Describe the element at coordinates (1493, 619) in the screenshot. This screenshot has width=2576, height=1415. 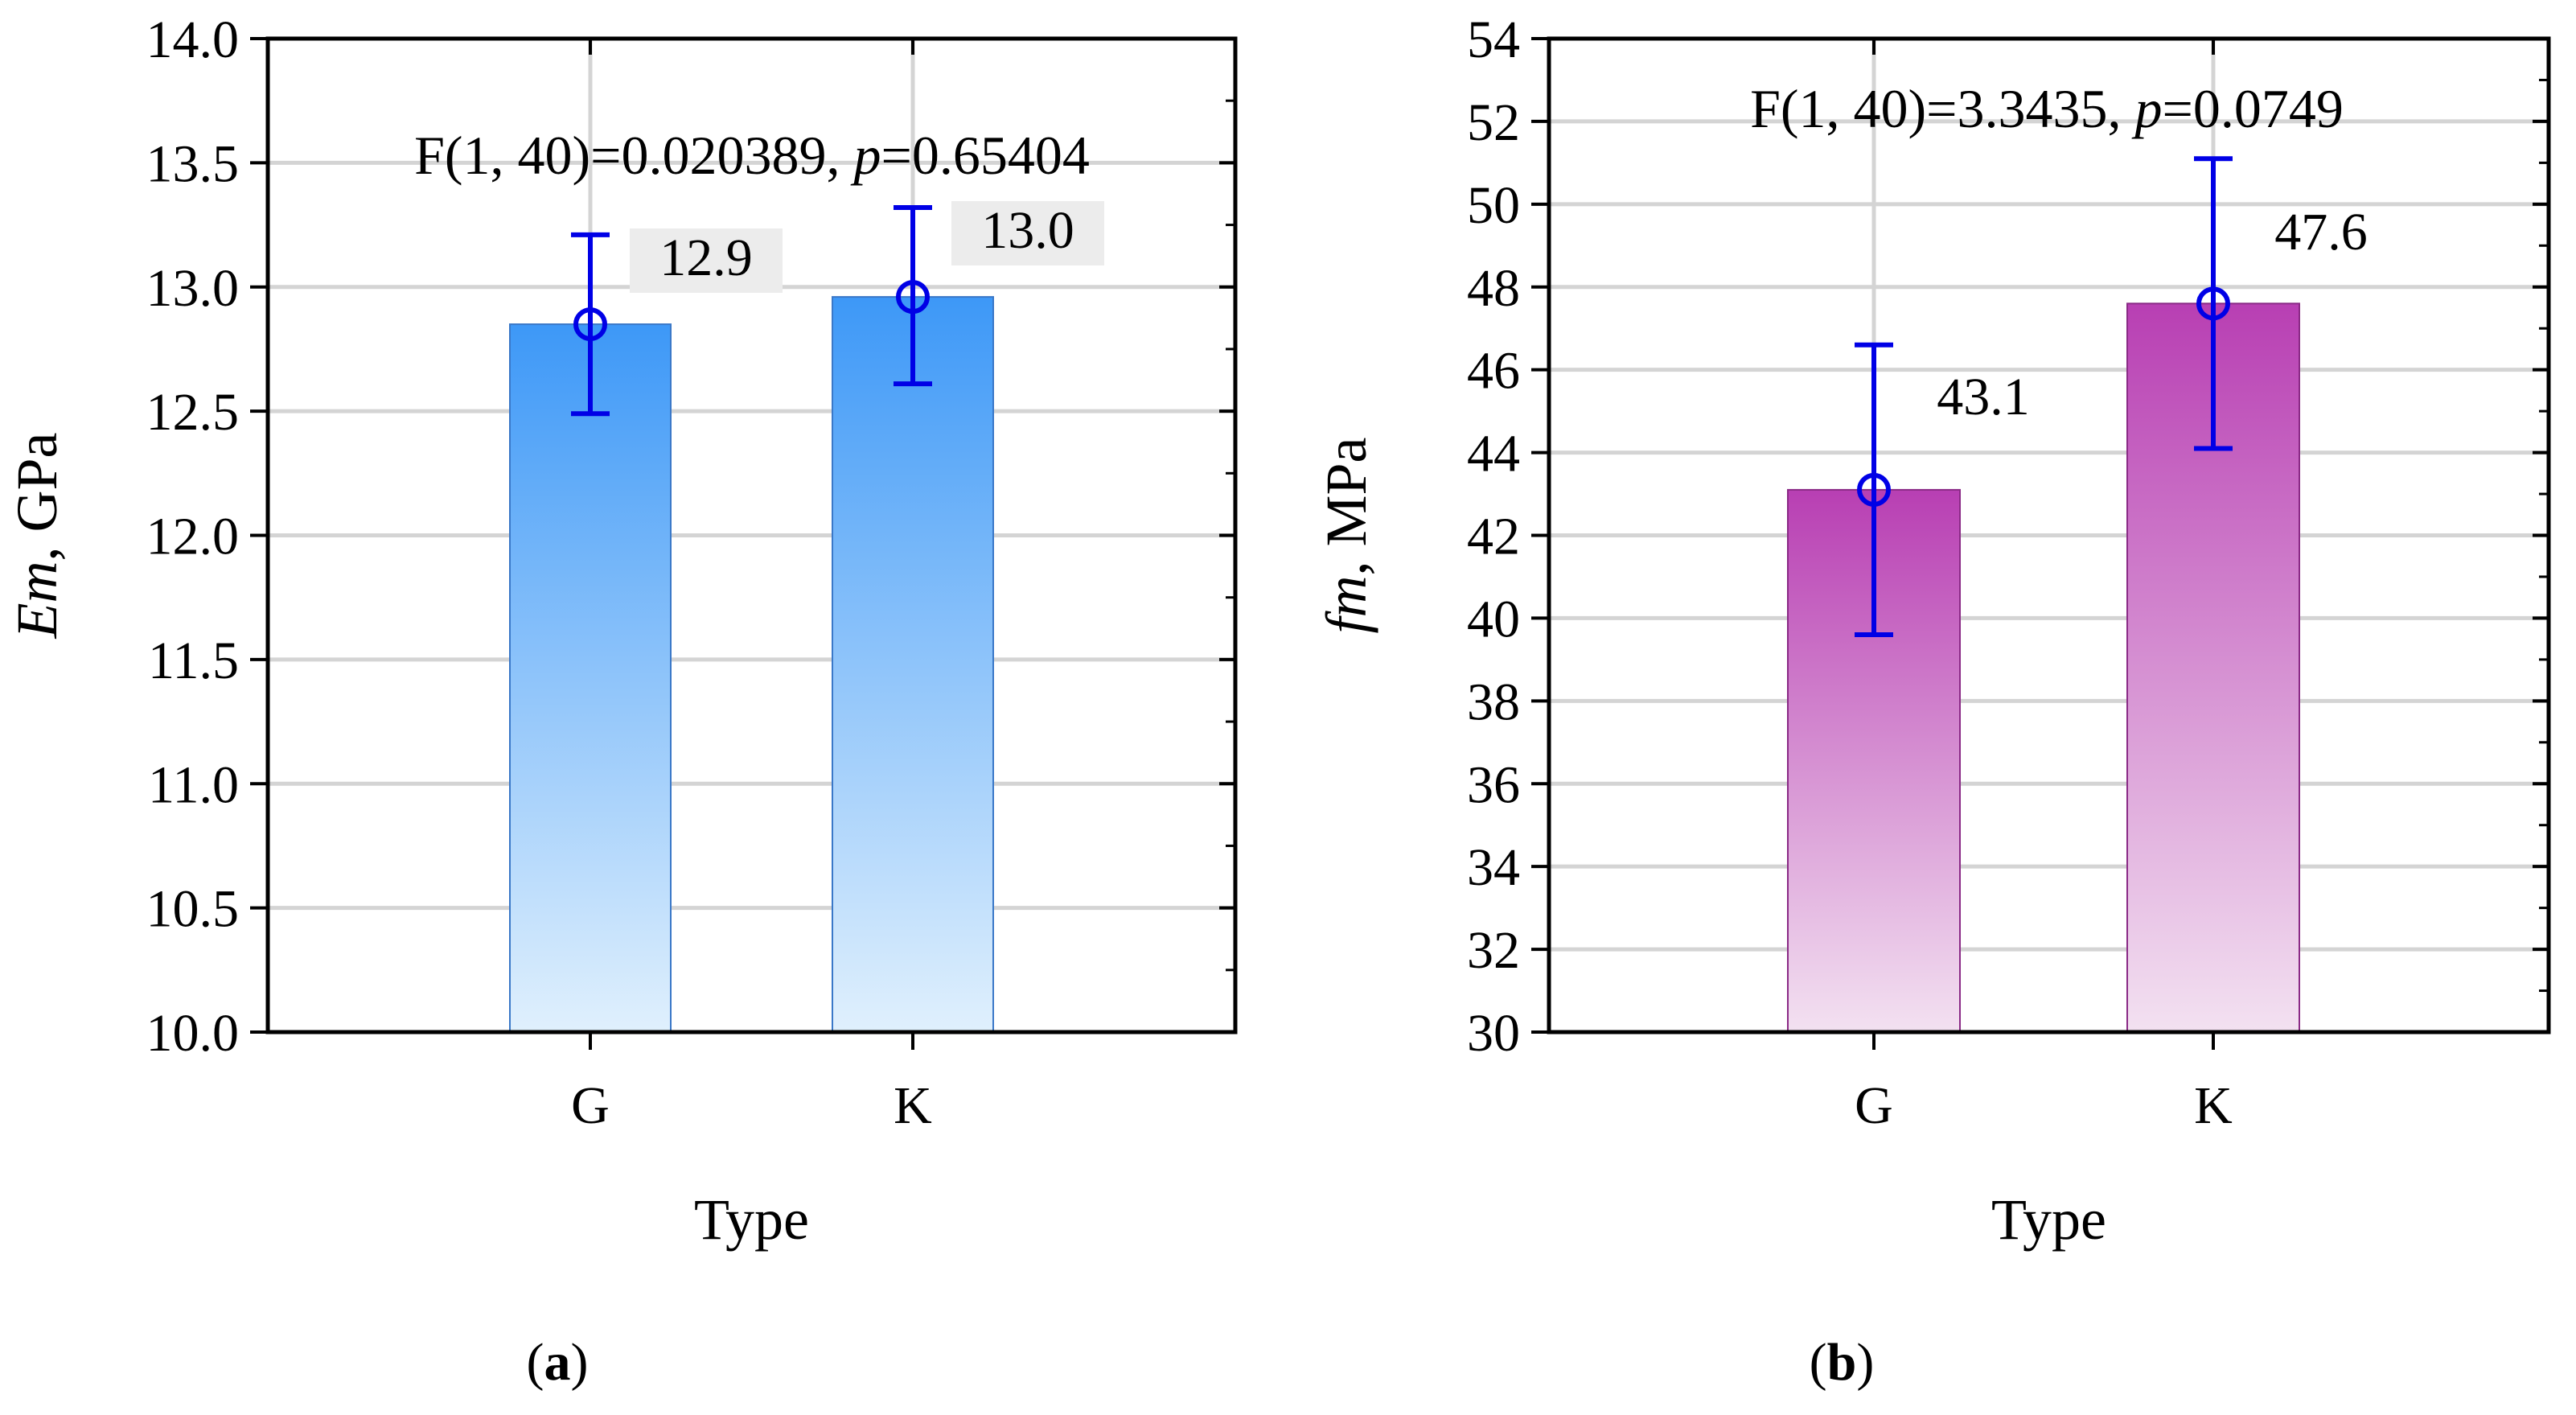
I see `y-tick-label: 40` at that location.